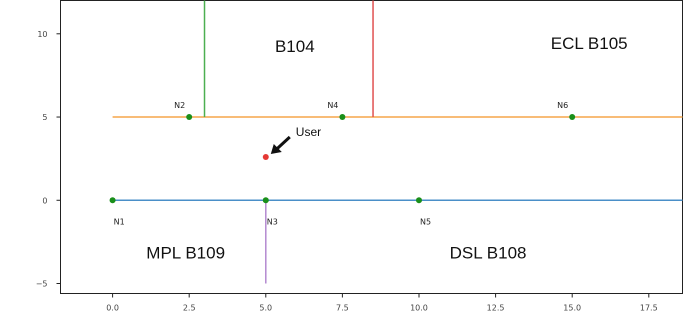 This screenshot has height=320, width=683. What do you see at coordinates (425, 221) in the screenshot?
I see `node-label-n5: N5` at bounding box center [425, 221].